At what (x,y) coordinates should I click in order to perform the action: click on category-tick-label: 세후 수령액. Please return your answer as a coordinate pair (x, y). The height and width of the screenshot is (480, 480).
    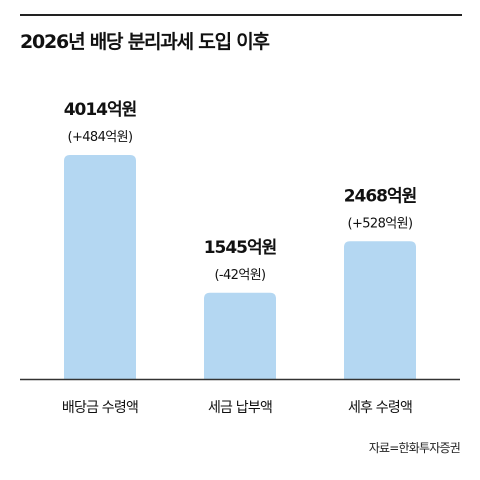
    Looking at the image, I should click on (380, 408).